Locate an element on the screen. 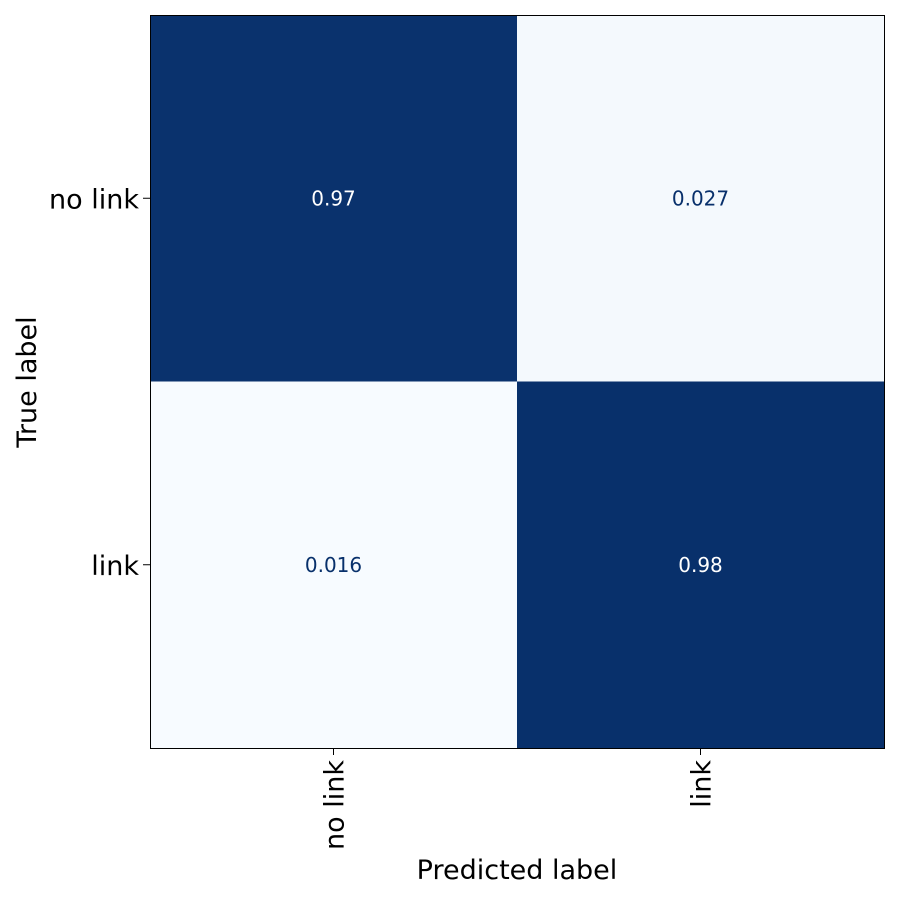 The image size is (900, 904). y-tick-label: no link is located at coordinates (94, 199).